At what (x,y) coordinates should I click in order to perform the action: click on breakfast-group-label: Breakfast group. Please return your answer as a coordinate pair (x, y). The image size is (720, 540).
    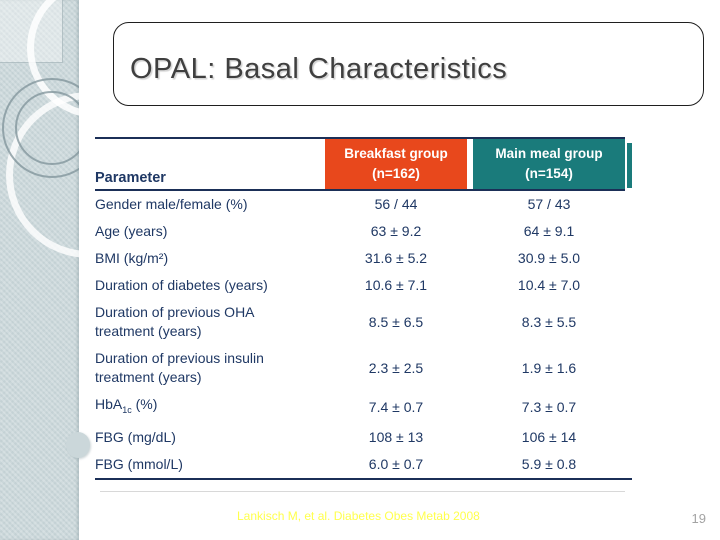
    Looking at the image, I should click on (396, 153).